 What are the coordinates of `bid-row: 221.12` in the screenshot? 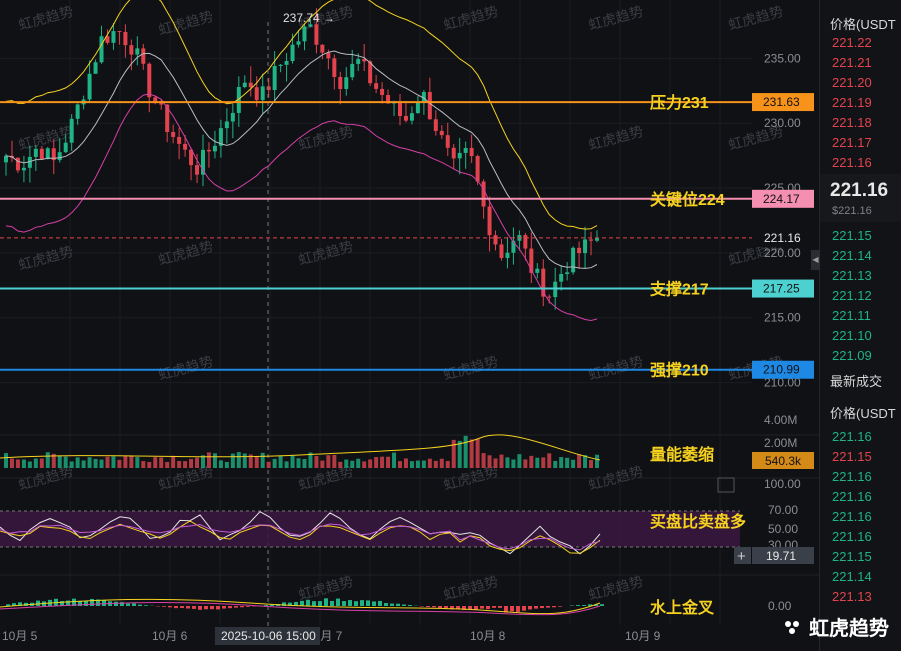 It's located at (852, 295).